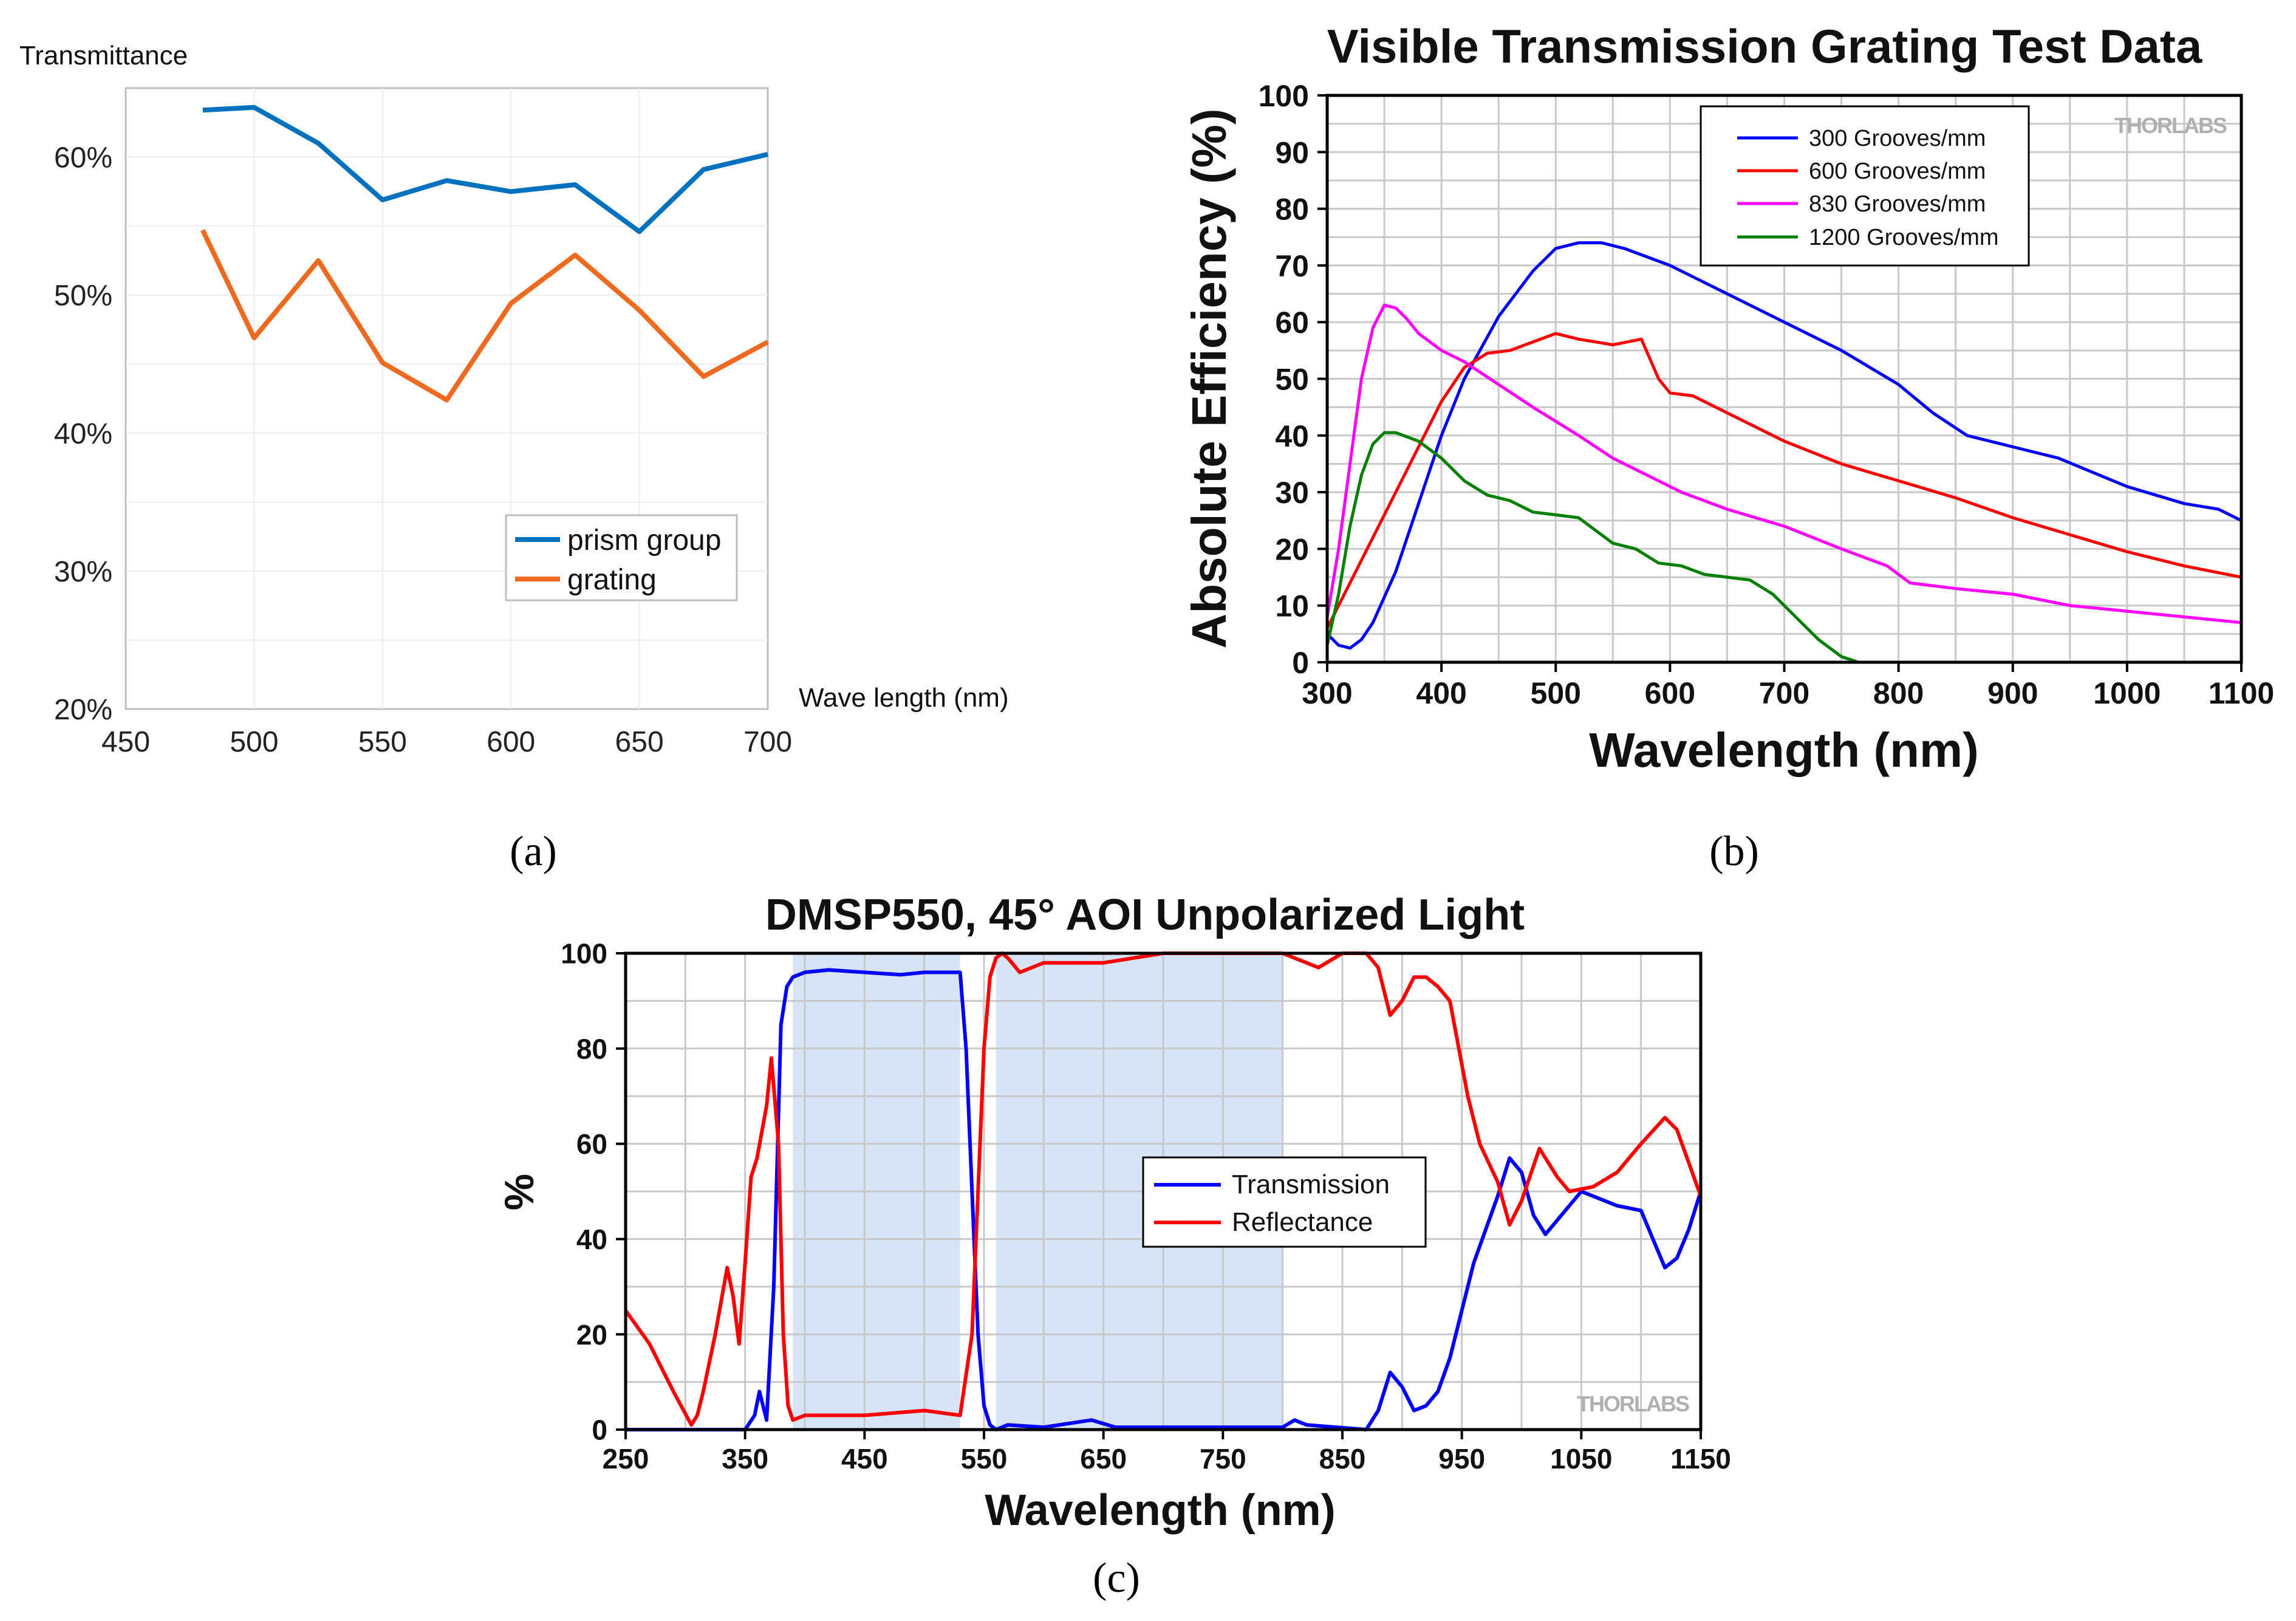  I want to click on panel-b-y-tick-label: 20, so click(1292, 549).